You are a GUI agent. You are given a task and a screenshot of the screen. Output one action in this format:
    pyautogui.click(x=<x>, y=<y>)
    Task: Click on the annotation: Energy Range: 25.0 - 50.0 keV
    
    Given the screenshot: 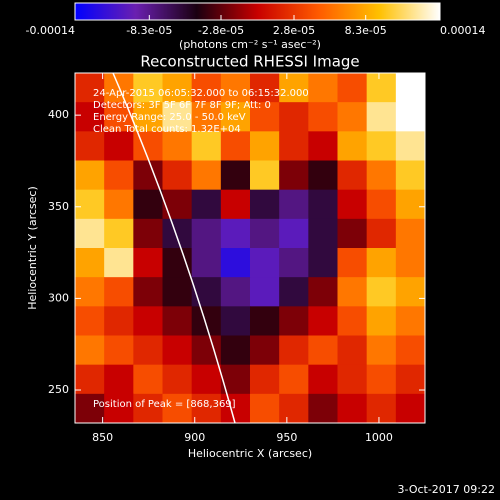 What is the action you would take?
    pyautogui.click(x=169, y=117)
    